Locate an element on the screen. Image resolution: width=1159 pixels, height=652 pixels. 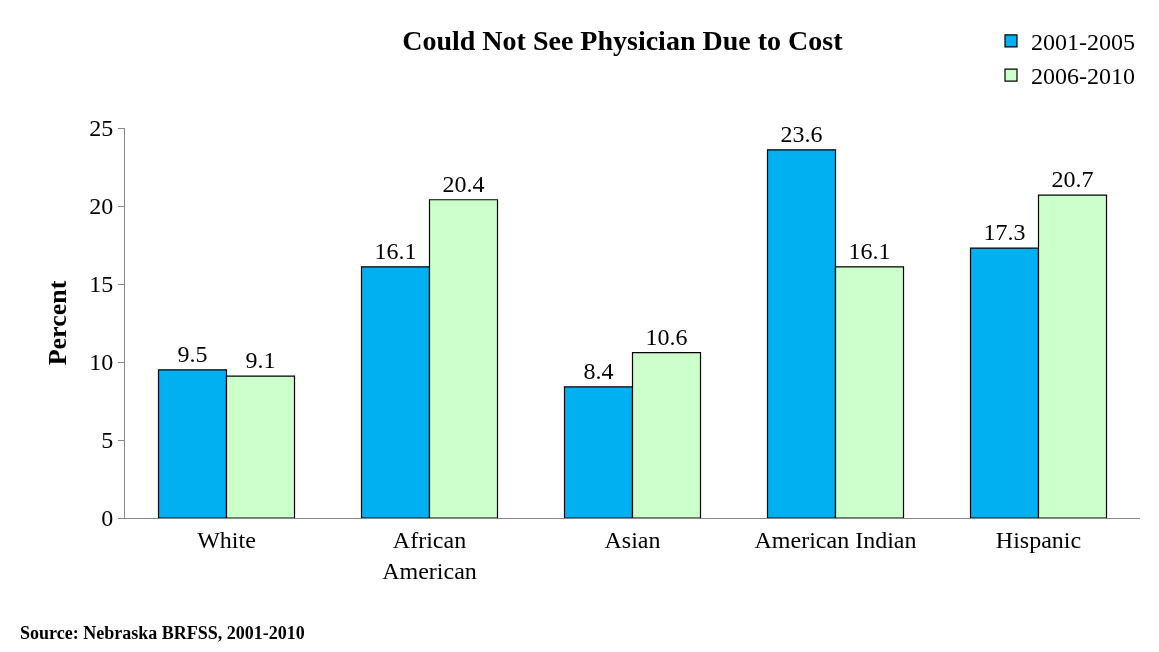
source-note: Source: Nebraska BRFSS, 2001-2010 is located at coordinates (162, 633).